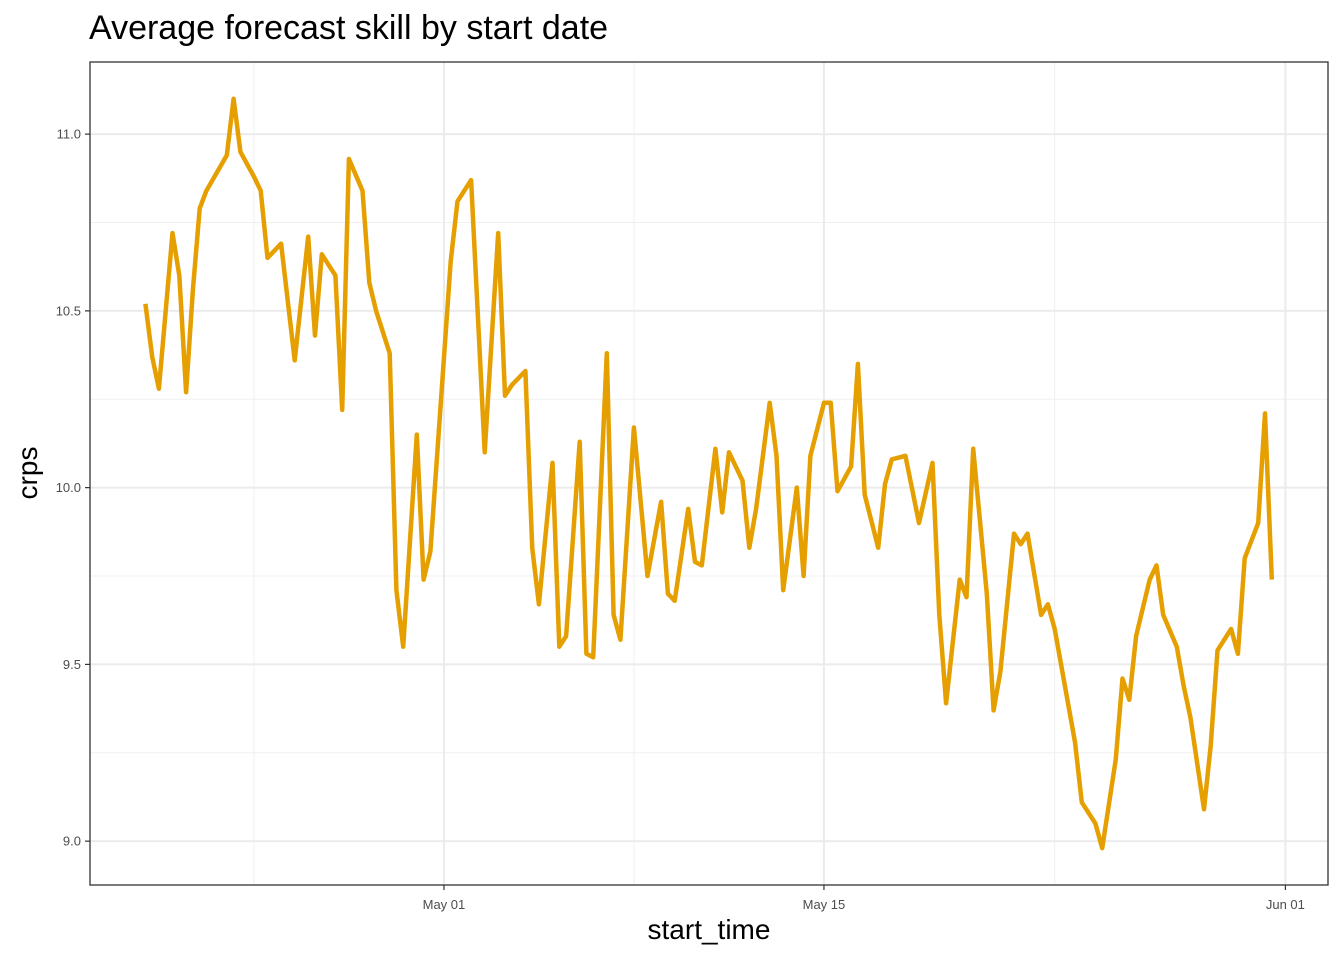 The image size is (1344, 965). Describe the element at coordinates (72, 841) in the screenshot. I see `y-tick-label: 9.0` at that location.